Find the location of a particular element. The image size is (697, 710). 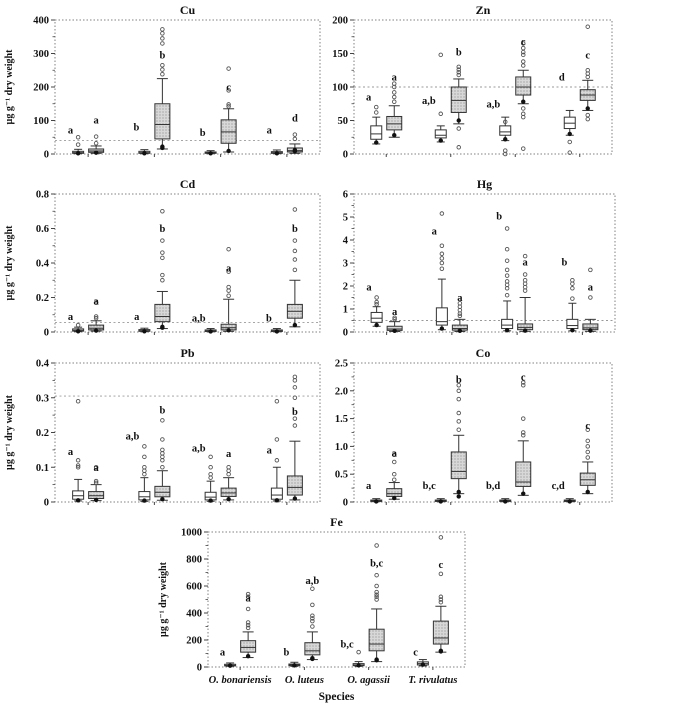

panel-title: Hg is located at coordinates (484, 184).